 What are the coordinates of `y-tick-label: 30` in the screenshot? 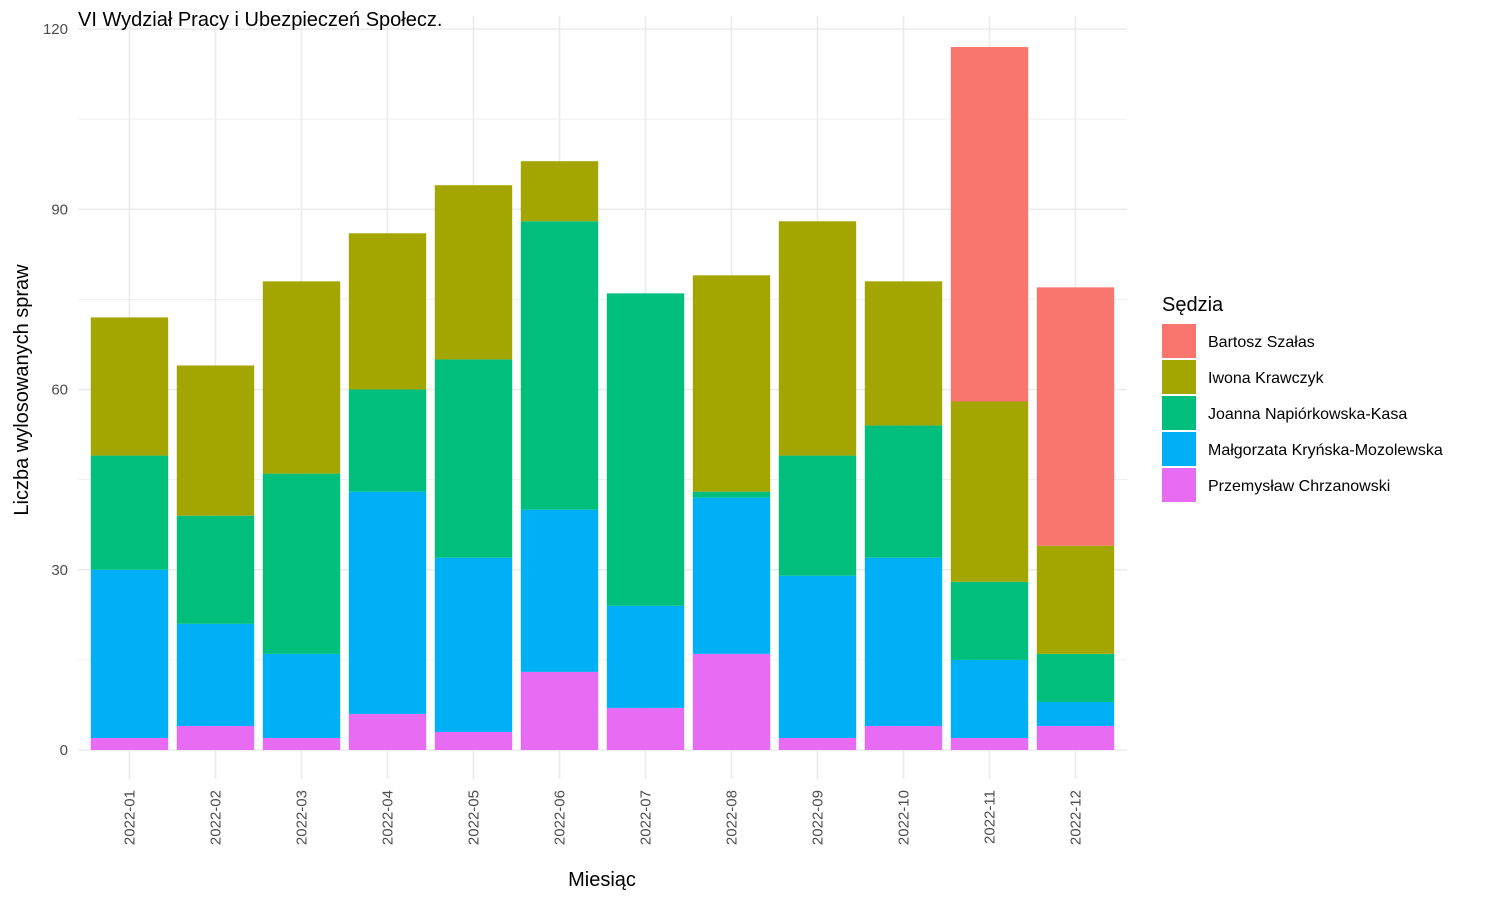 It's located at (59, 570).